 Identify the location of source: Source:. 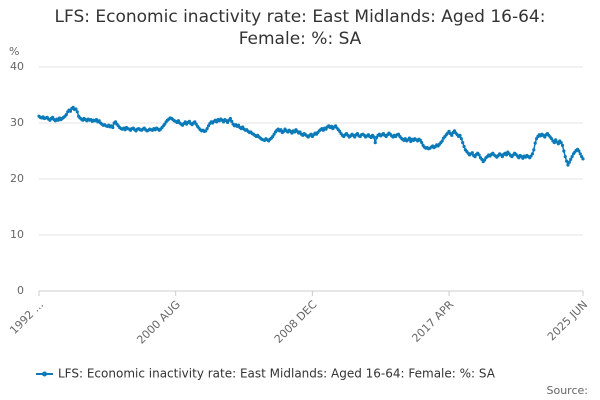
(568, 390).